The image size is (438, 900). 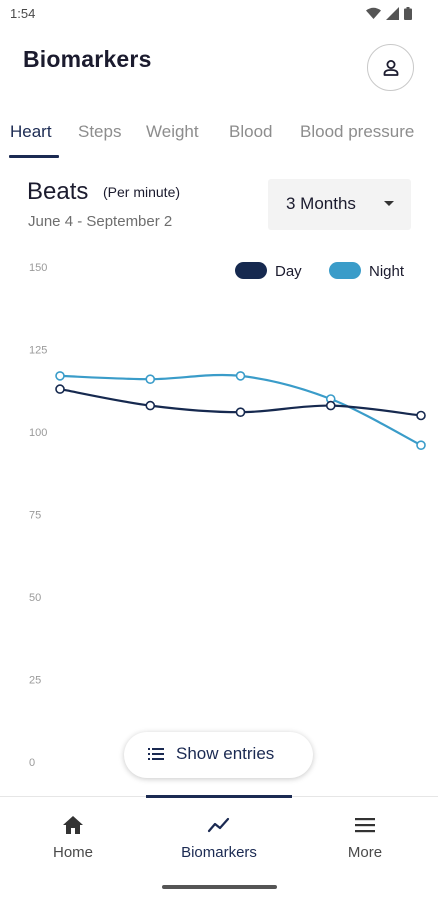 What do you see at coordinates (408, 13) in the screenshot?
I see `battery-icon` at bounding box center [408, 13].